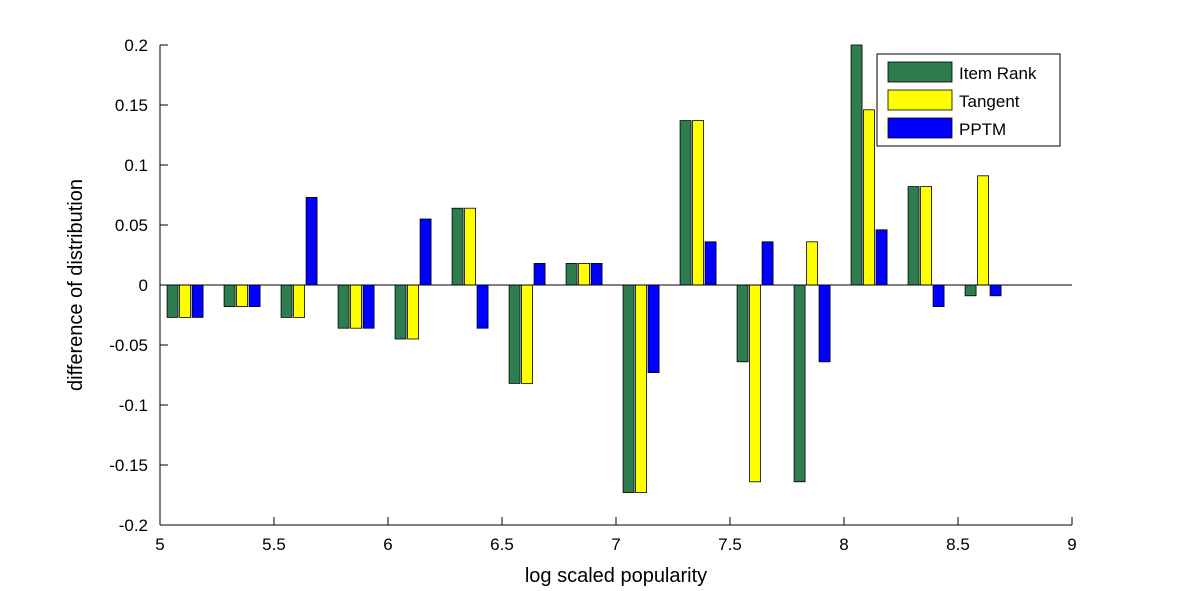  I want to click on x-axis: 5 5.5 6 6.5 7 7.5 8 8.5 9, so click(616, 535).